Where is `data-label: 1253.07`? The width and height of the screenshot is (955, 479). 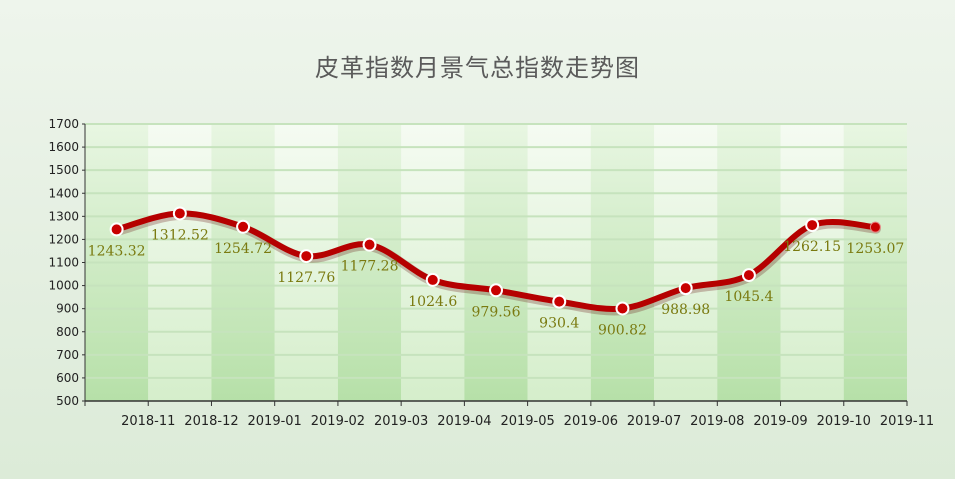 data-label: 1253.07 is located at coordinates (875, 249).